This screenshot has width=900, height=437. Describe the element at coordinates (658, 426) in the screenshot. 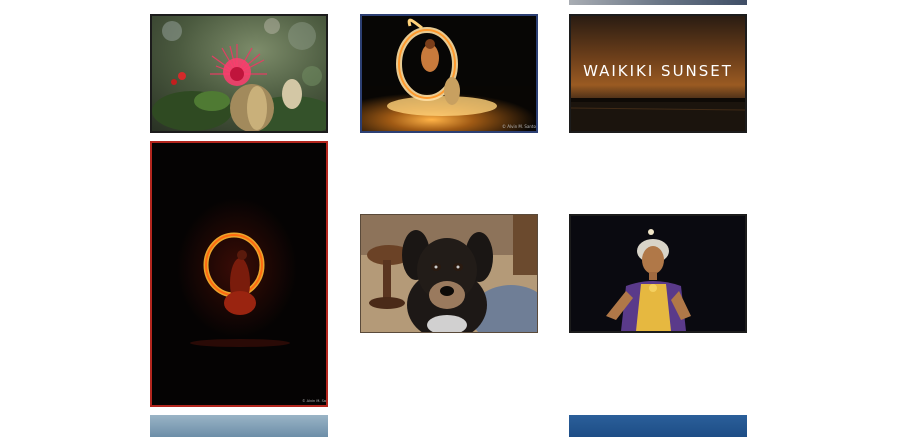

I see `photo-tile-partial-bottom-right` at that location.